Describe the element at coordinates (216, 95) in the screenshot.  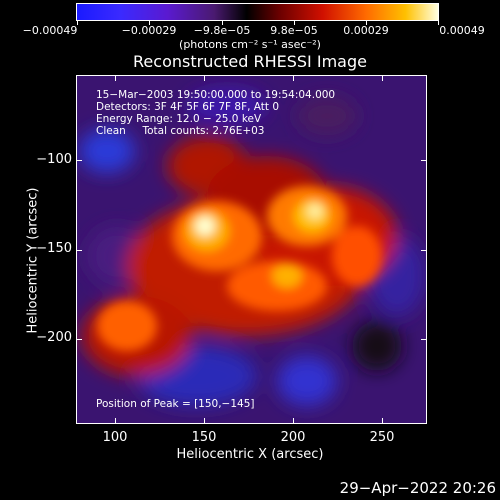
I see `info-time-range: 15−Mar−2003 19:50:00.000 to 19:54:04.000` at that location.